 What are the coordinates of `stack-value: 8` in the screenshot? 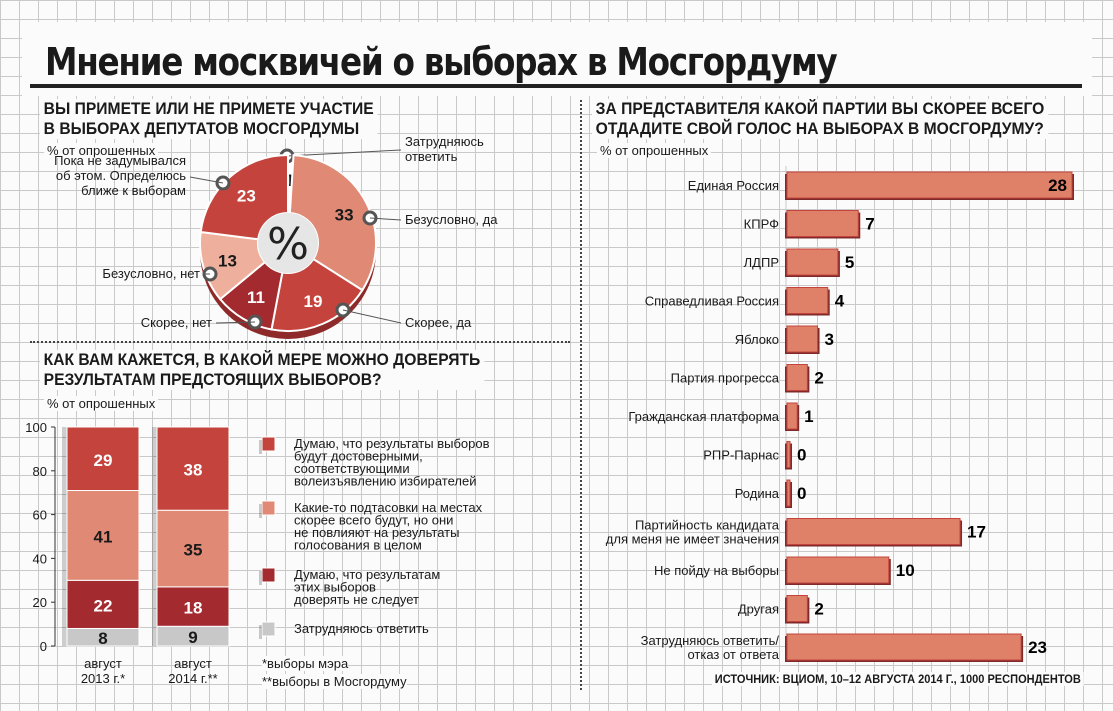 It's located at (102, 638).